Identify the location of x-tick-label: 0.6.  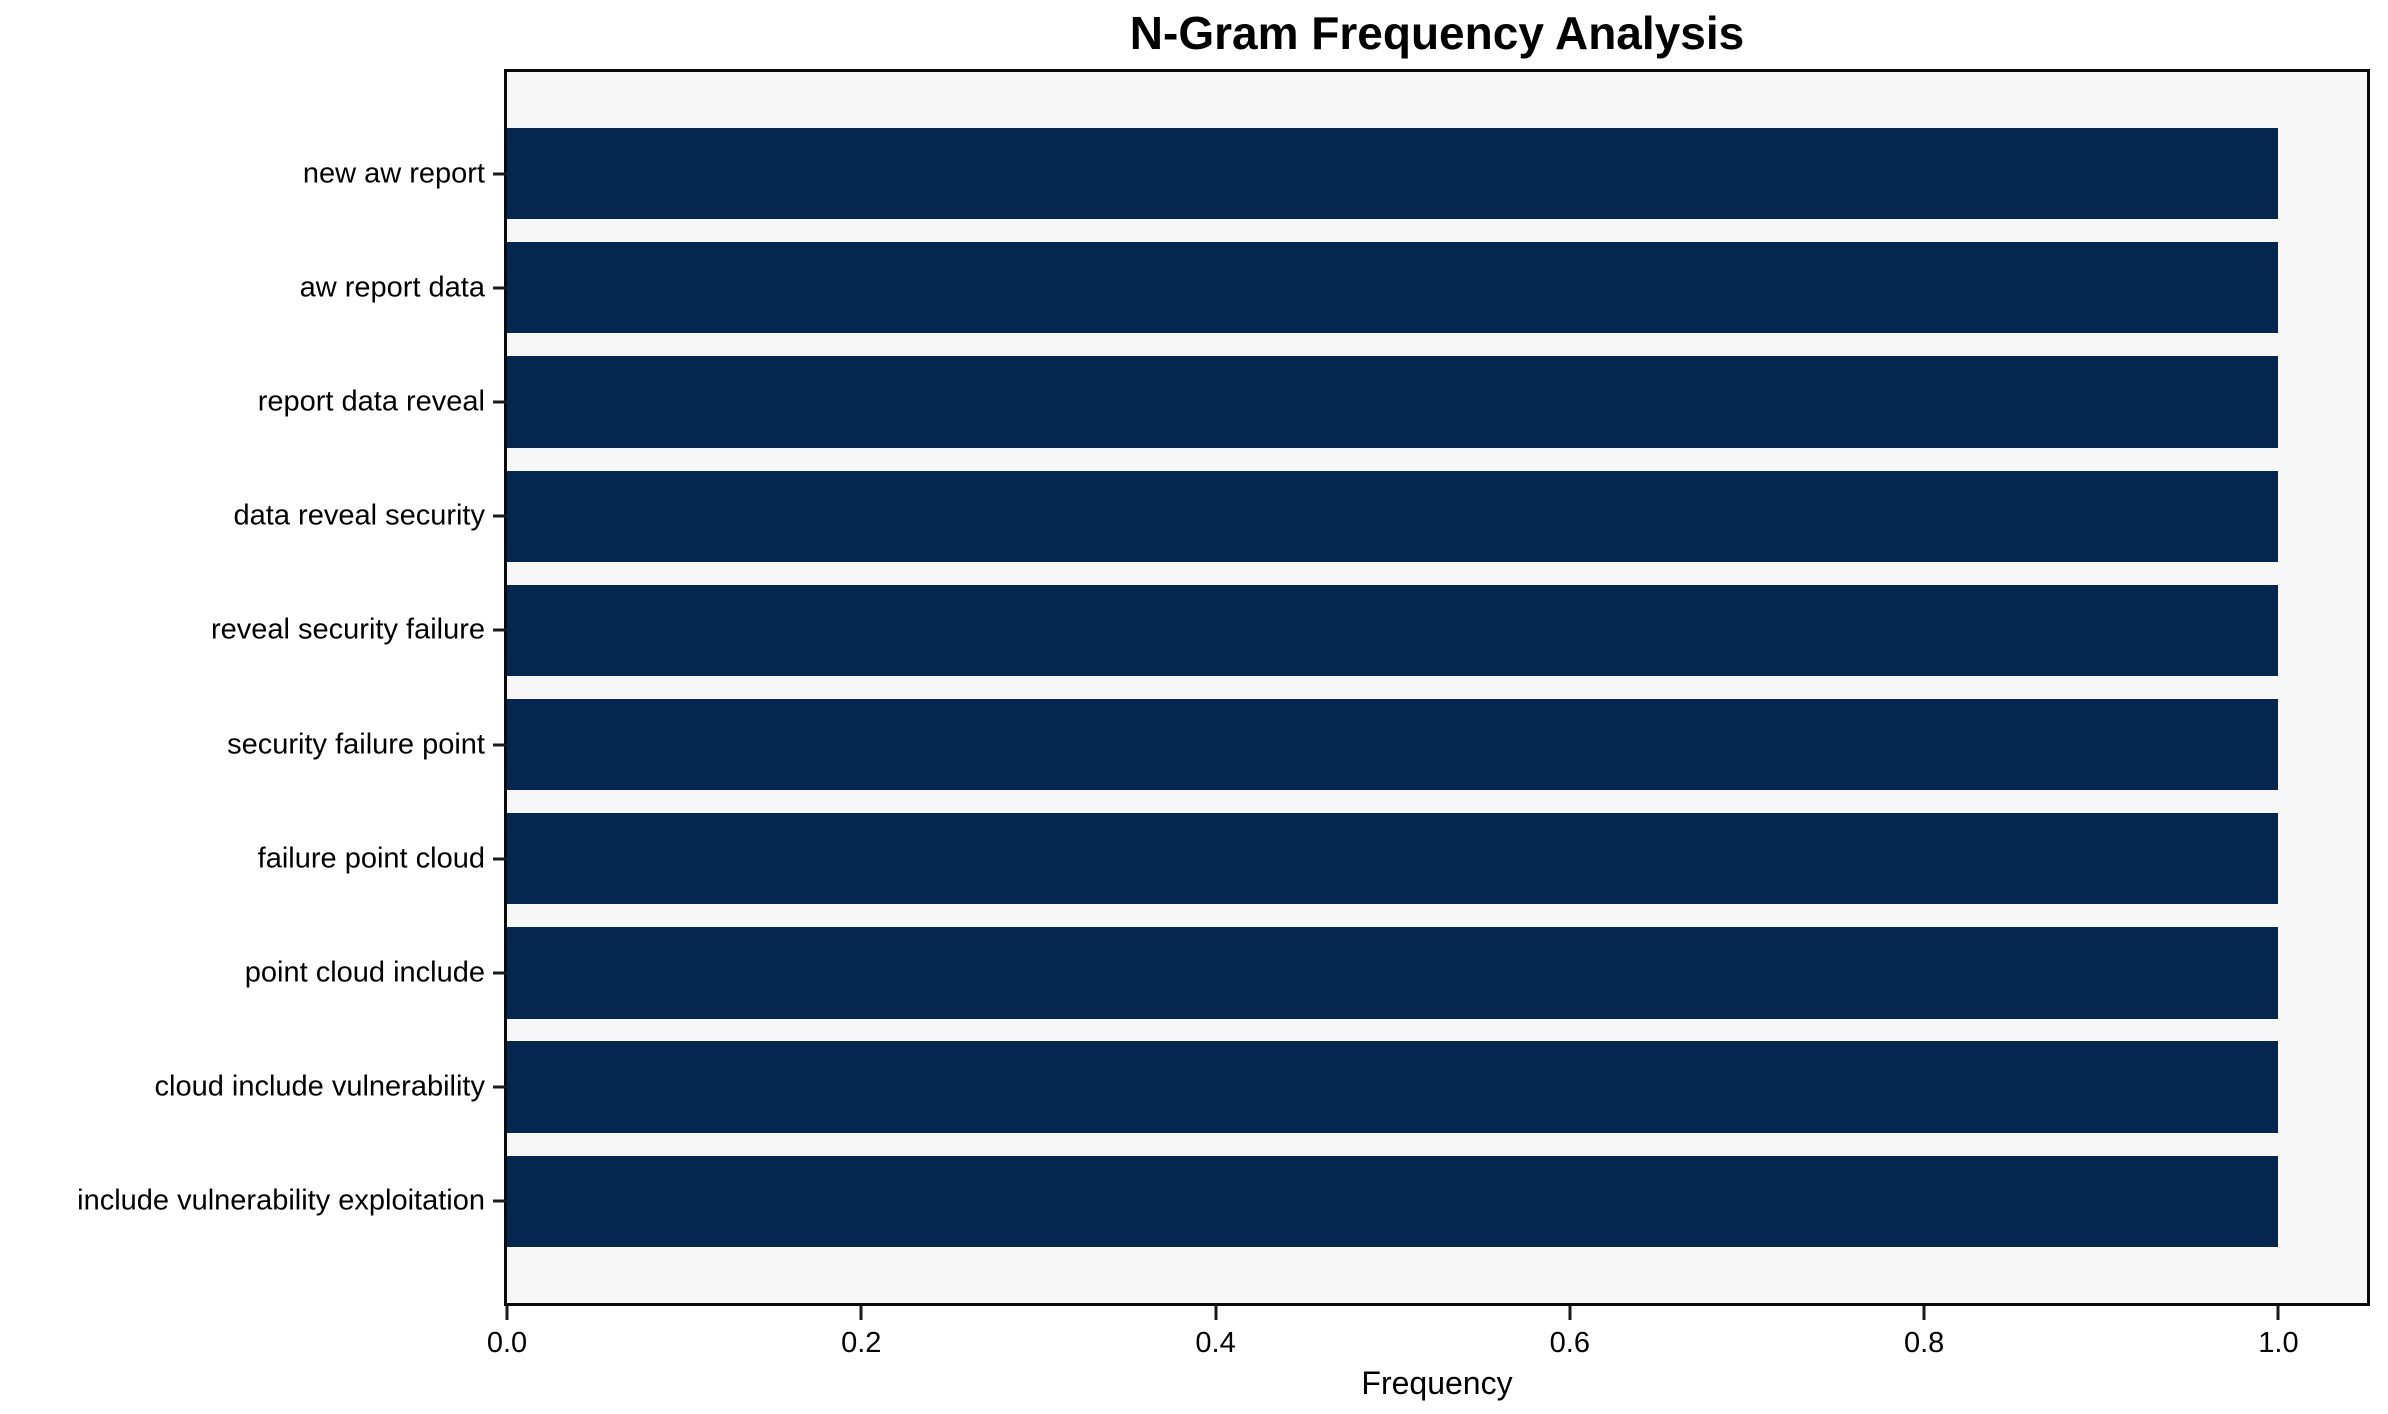
(1570, 1343).